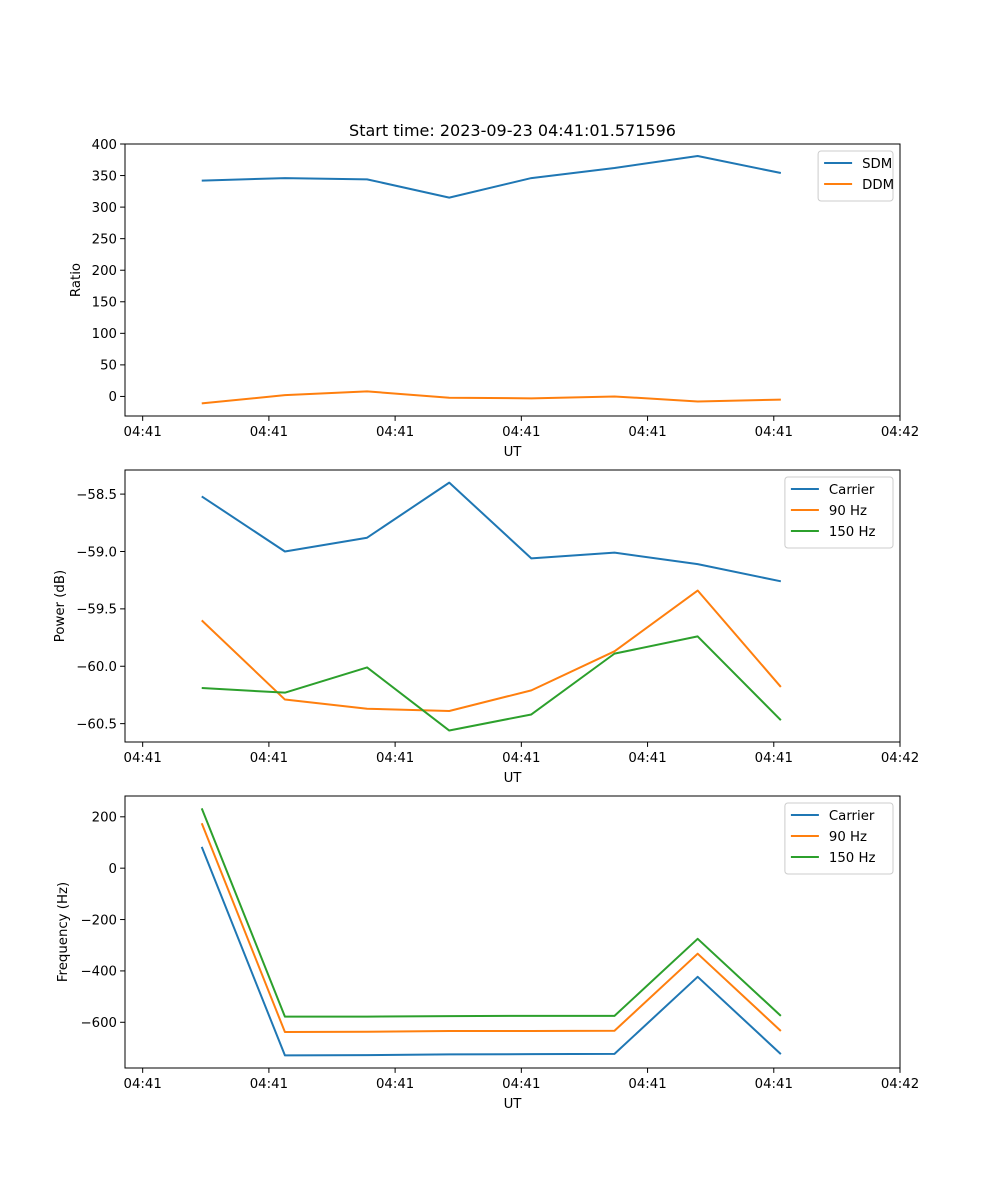 Image resolution: width=1000 pixels, height=1200 pixels. I want to click on y-tick-label: −60.5, so click(96, 724).